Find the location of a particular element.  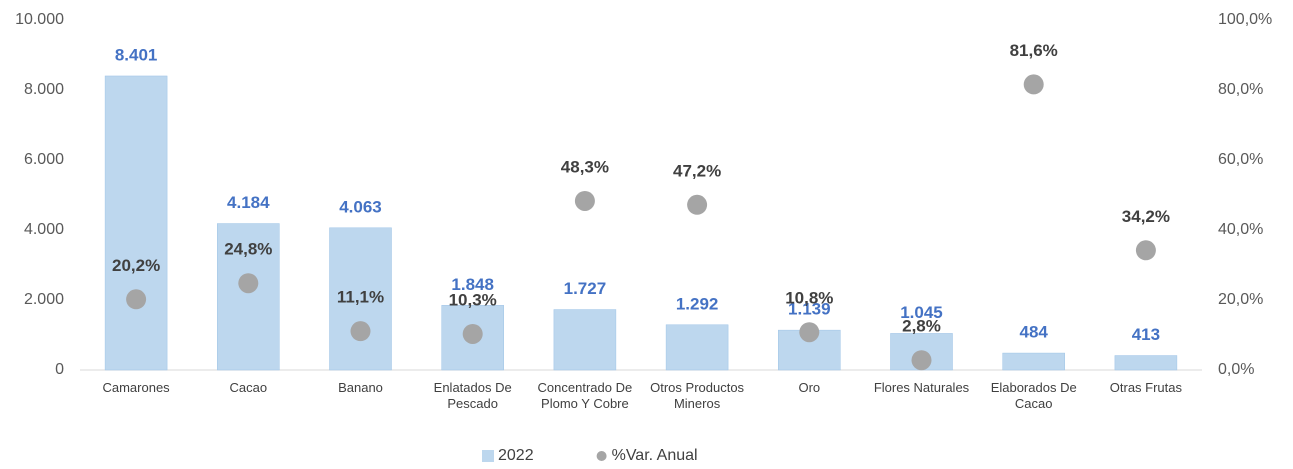

y2-tick-label: 100,0% is located at coordinates (1245, 19).